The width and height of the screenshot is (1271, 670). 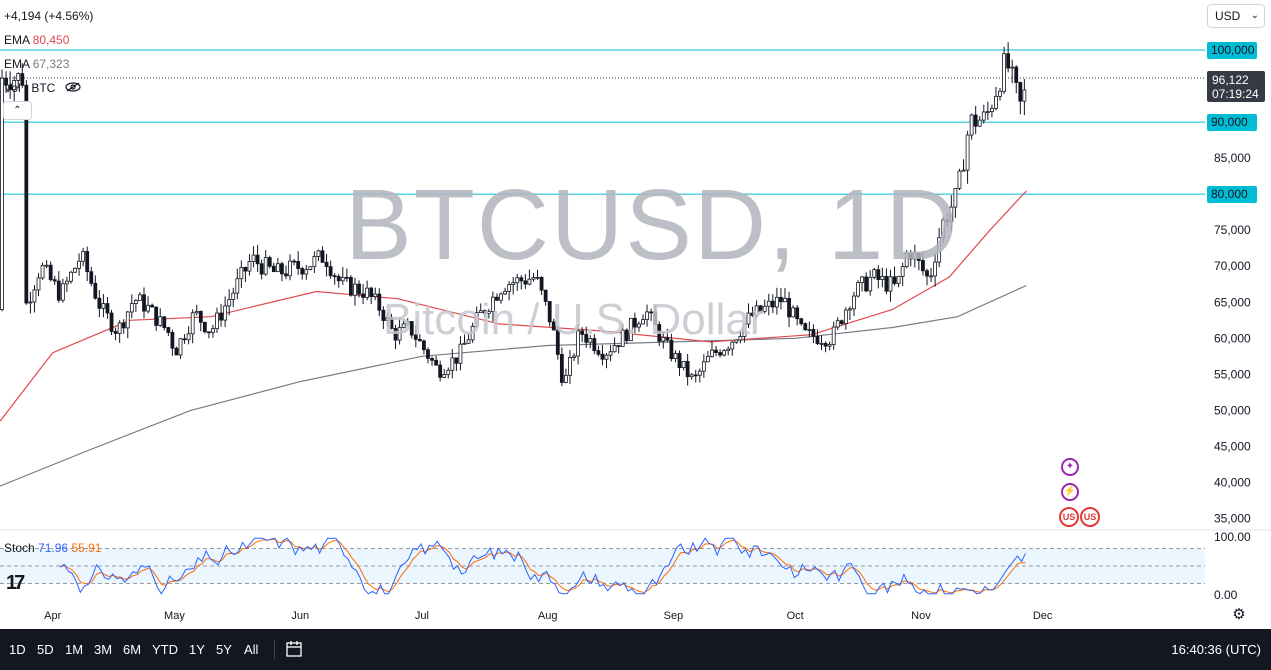 What do you see at coordinates (1216, 649) in the screenshot?
I see `utc-clock: 16:40:36 (UTC)` at bounding box center [1216, 649].